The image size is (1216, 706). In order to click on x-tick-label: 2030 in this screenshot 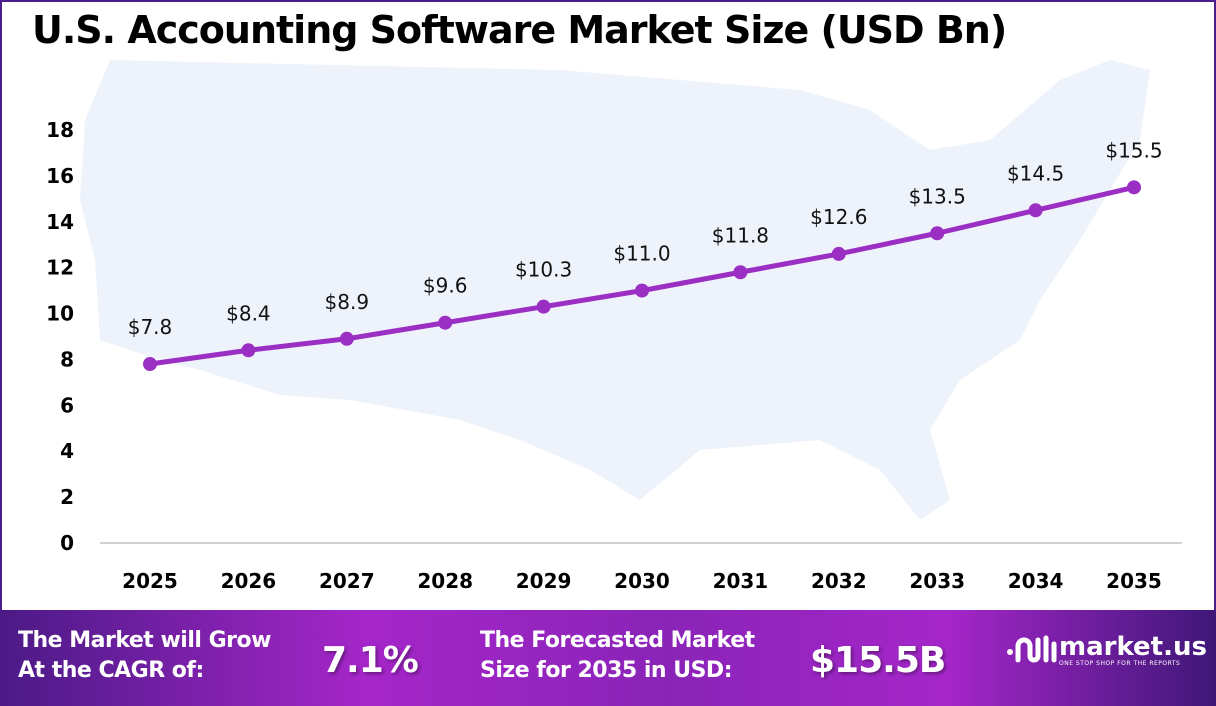, I will do `click(642, 581)`.